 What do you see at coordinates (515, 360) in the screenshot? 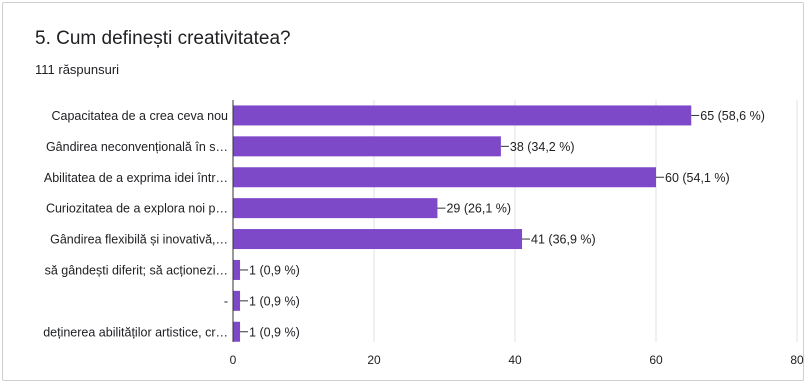
I see `x-tick-label: 40` at bounding box center [515, 360].